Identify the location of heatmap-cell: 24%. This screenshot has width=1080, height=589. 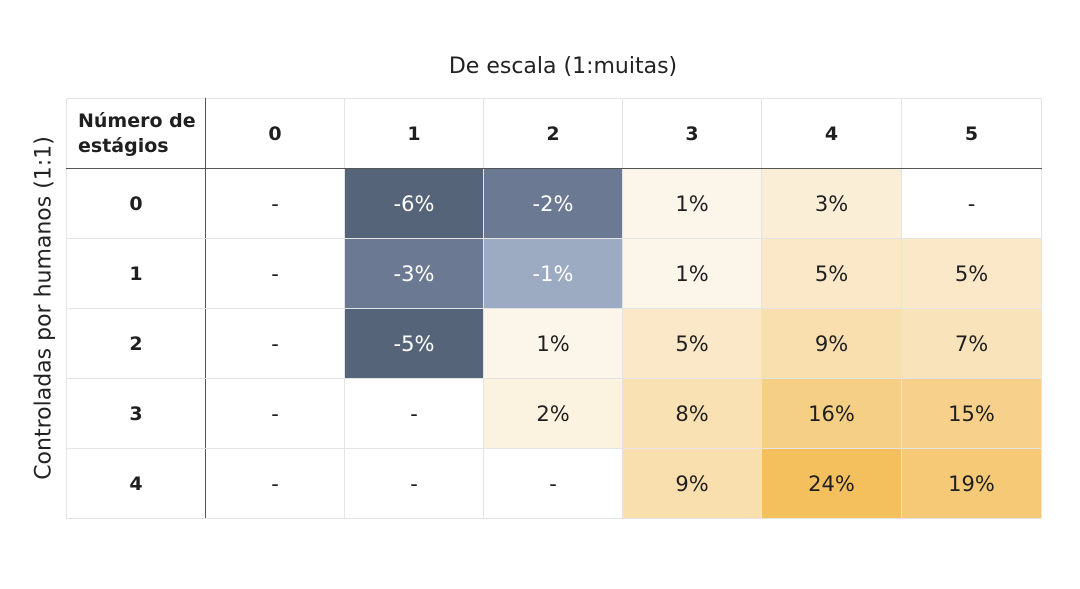
(831, 483).